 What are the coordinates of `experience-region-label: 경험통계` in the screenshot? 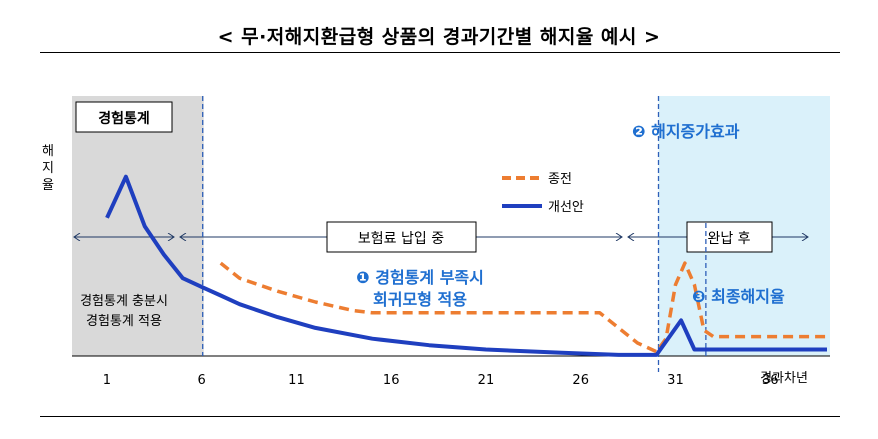 It's located at (124, 118).